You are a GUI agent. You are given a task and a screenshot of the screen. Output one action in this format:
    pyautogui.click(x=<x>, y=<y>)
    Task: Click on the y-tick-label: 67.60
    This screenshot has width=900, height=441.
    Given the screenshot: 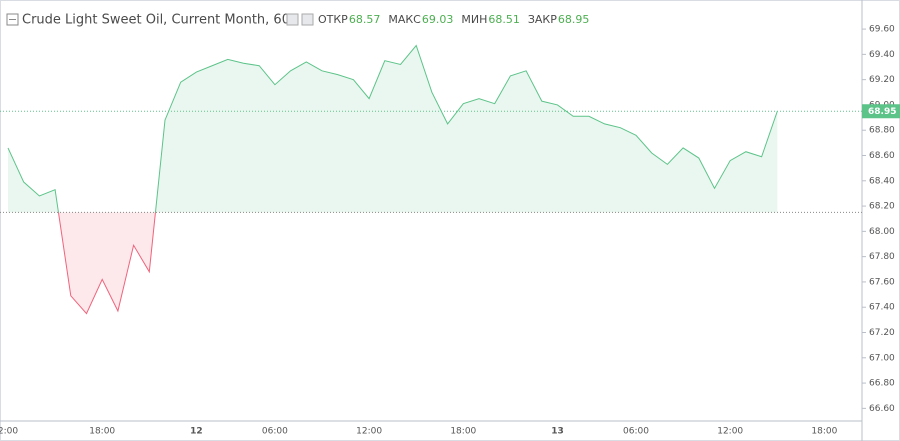 What is the action you would take?
    pyautogui.click(x=882, y=282)
    